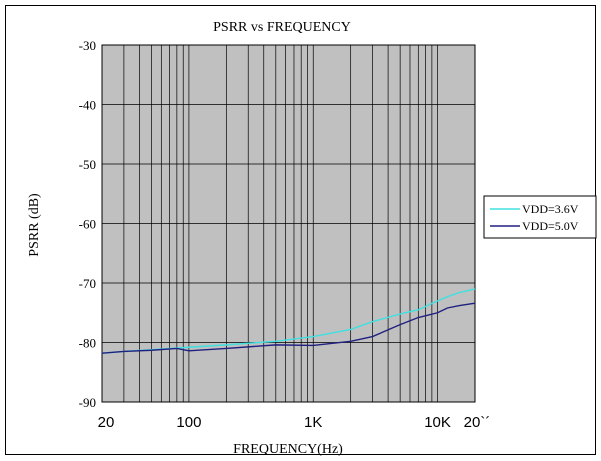 The height and width of the screenshot is (461, 601). What do you see at coordinates (437, 422) in the screenshot?
I see `x-tick-label: 10K` at bounding box center [437, 422].